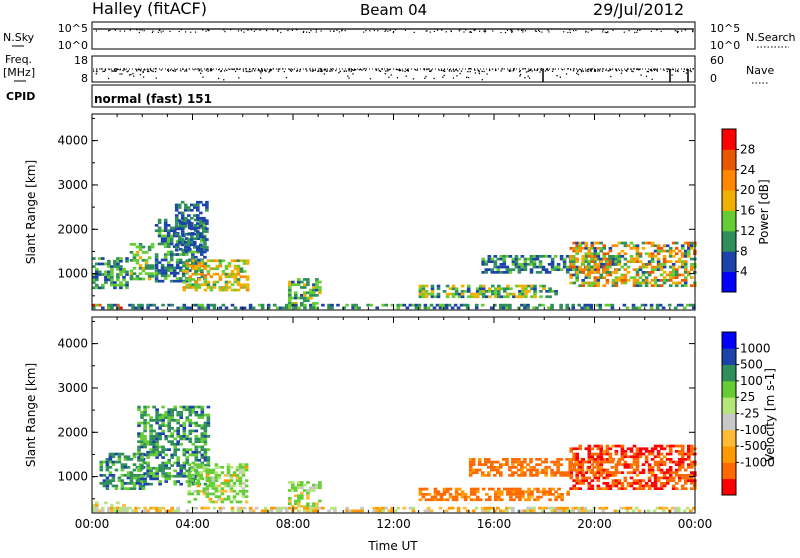  Describe the element at coordinates (494, 524) in the screenshot. I see `x-tick-label: 16:00` at that location.